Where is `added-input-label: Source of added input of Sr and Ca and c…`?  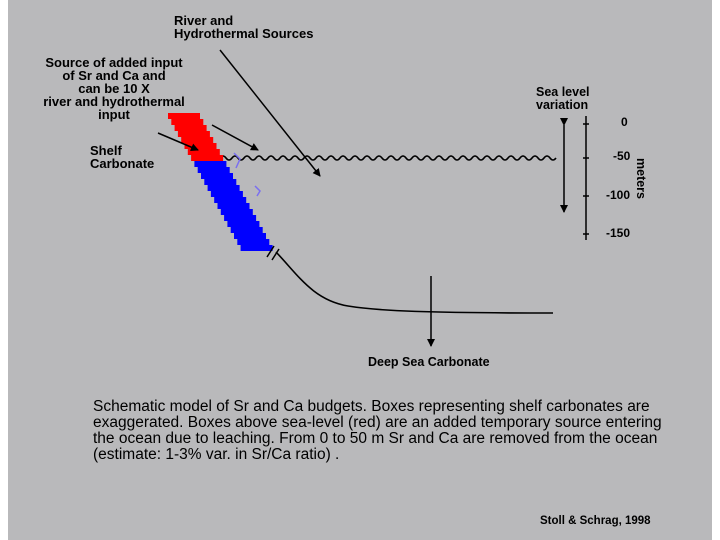 added-input-label: Source of added input of Sr and Ca and c… is located at coordinates (114, 88).